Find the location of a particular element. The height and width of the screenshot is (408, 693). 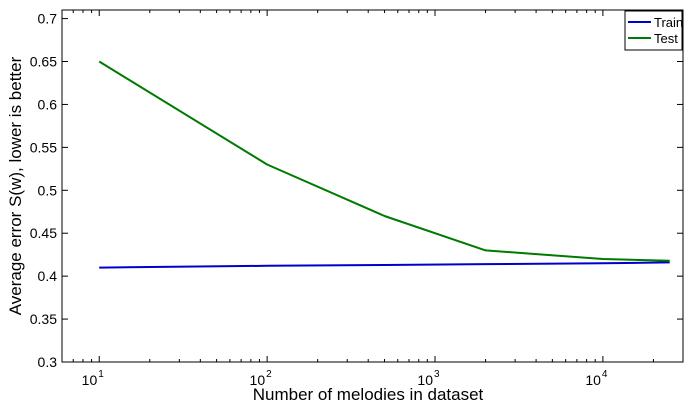

y-tick-label: 0.65 is located at coordinates (43, 62).